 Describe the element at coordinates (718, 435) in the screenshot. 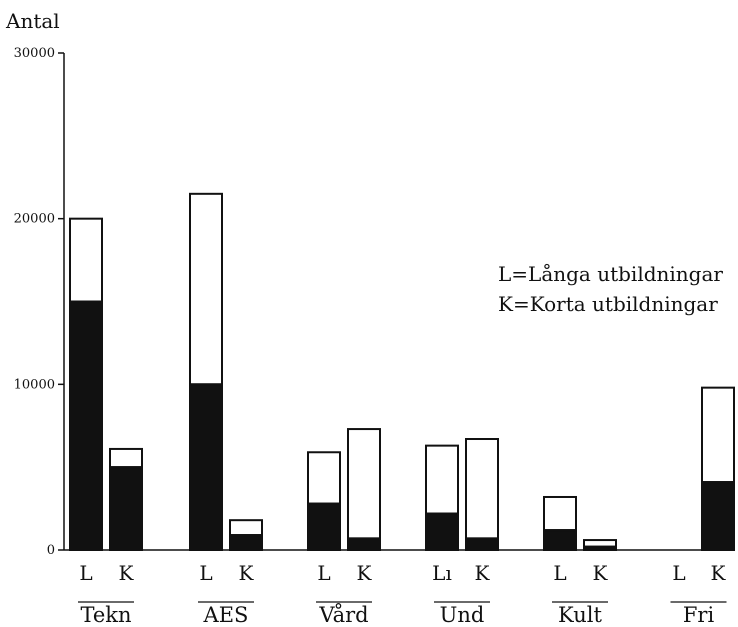

I see `bar-fri-k-light-segment` at that location.